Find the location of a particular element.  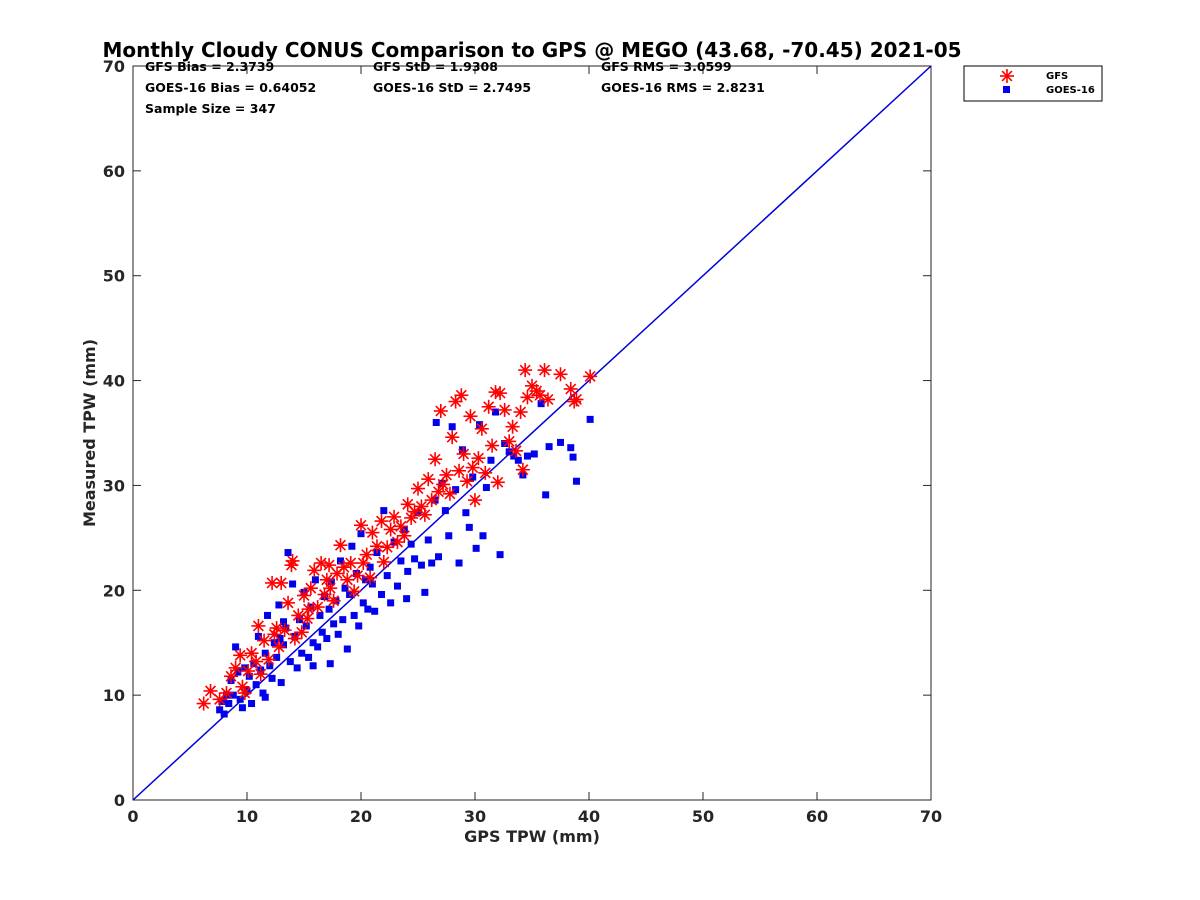

x-tick-label: 70 is located at coordinates (931, 816).